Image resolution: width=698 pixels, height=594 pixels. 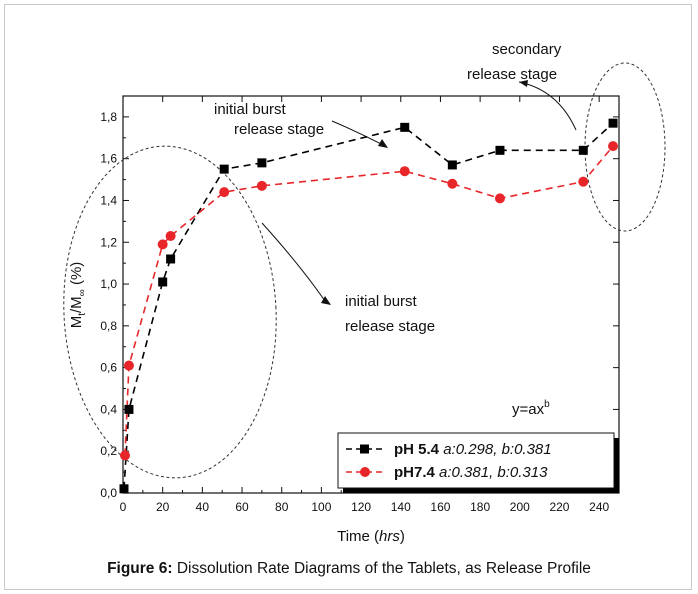 What do you see at coordinates (108, 284) in the screenshot?
I see `y-tick-label: 1,0` at bounding box center [108, 284].